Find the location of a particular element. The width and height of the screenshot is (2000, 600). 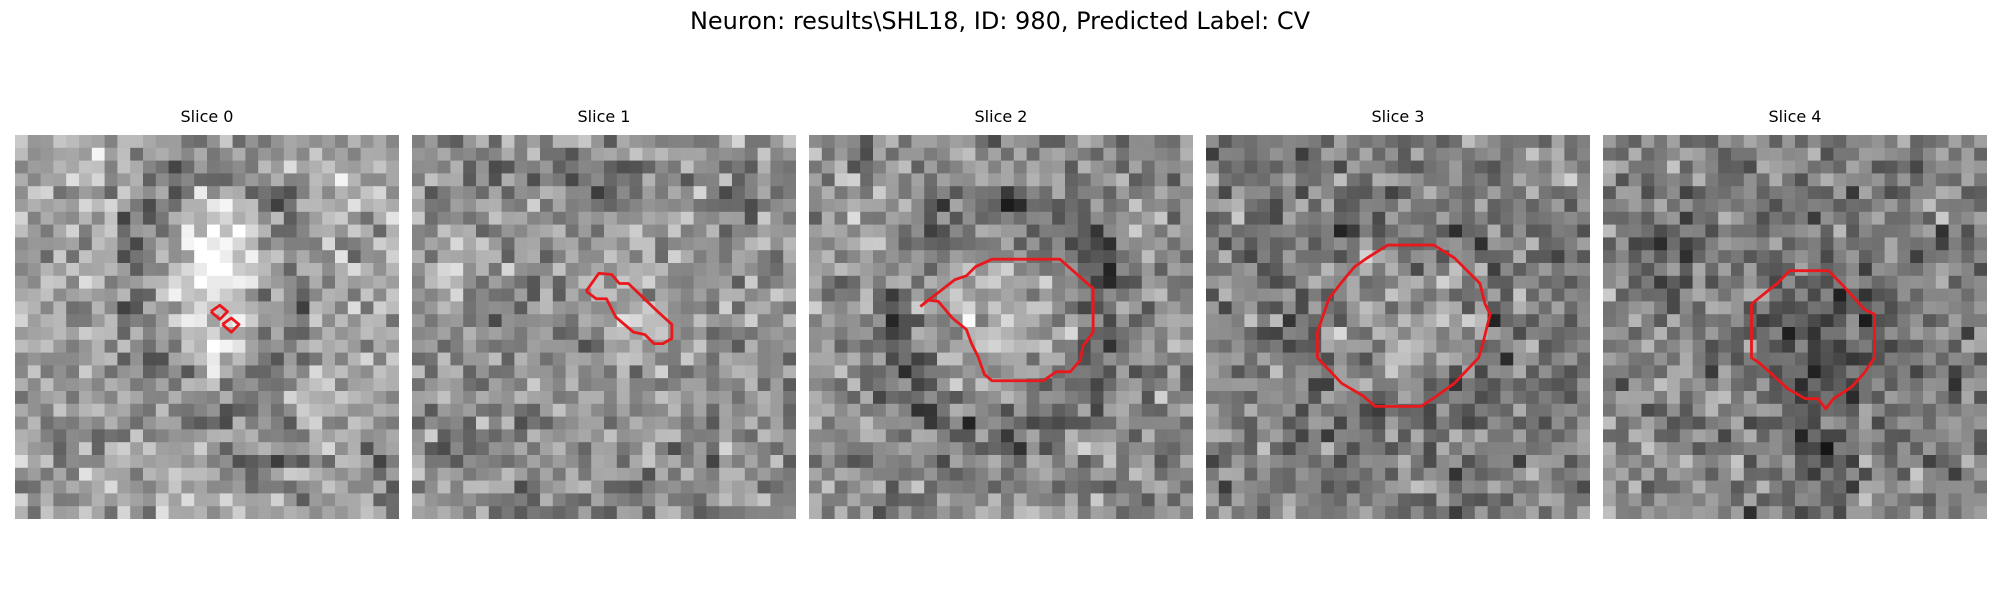

slice-panel-4: Slice 4 is located at coordinates (1795, 313).